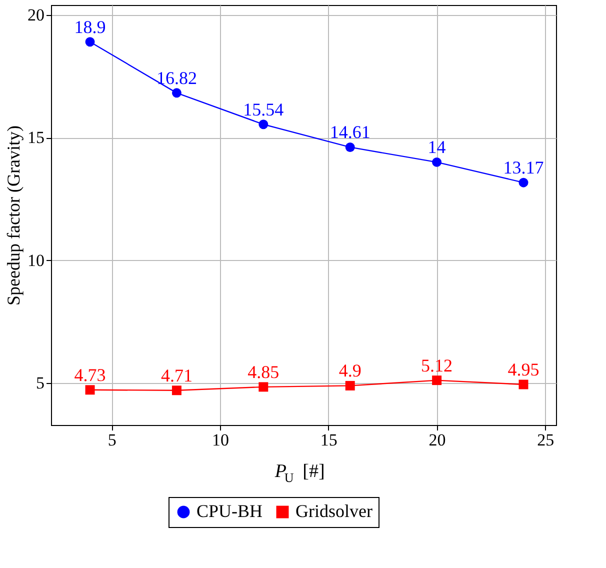 This screenshot has width=606, height=568. I want to click on y-axis-title: Speedup factor (Gravity), so click(14, 216).